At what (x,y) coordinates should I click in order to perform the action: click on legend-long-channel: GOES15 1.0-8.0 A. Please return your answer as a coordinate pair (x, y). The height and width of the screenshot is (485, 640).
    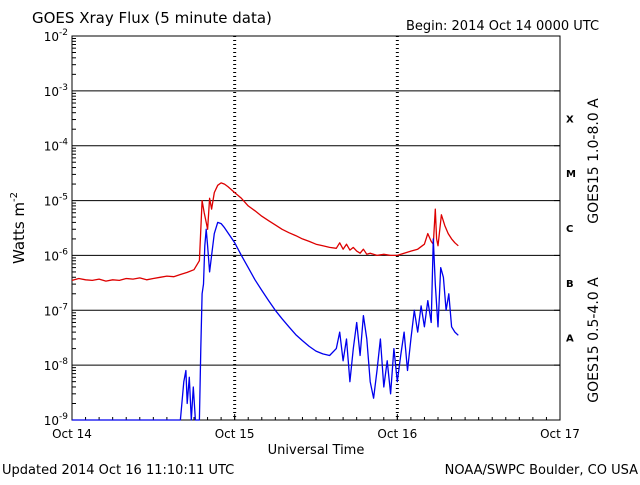
    Looking at the image, I should click on (594, 161).